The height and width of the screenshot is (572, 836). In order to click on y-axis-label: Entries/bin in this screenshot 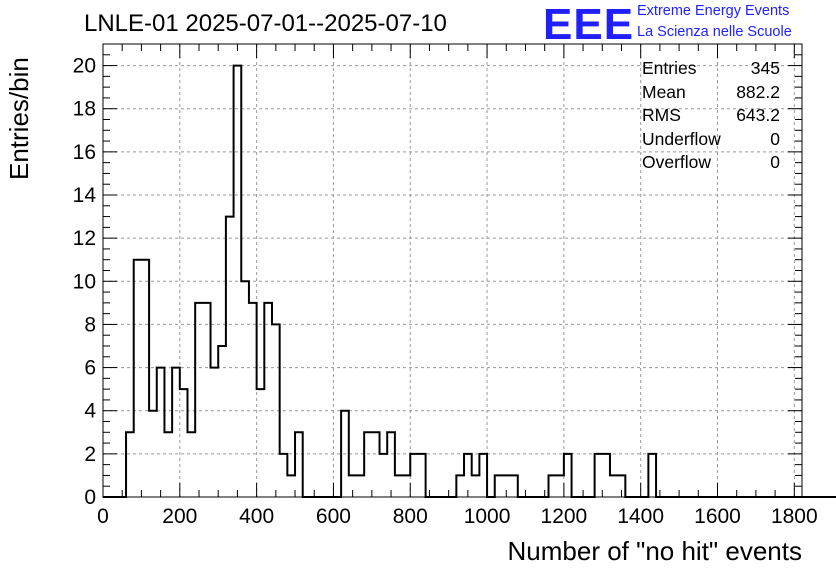, I will do `click(19, 118)`.